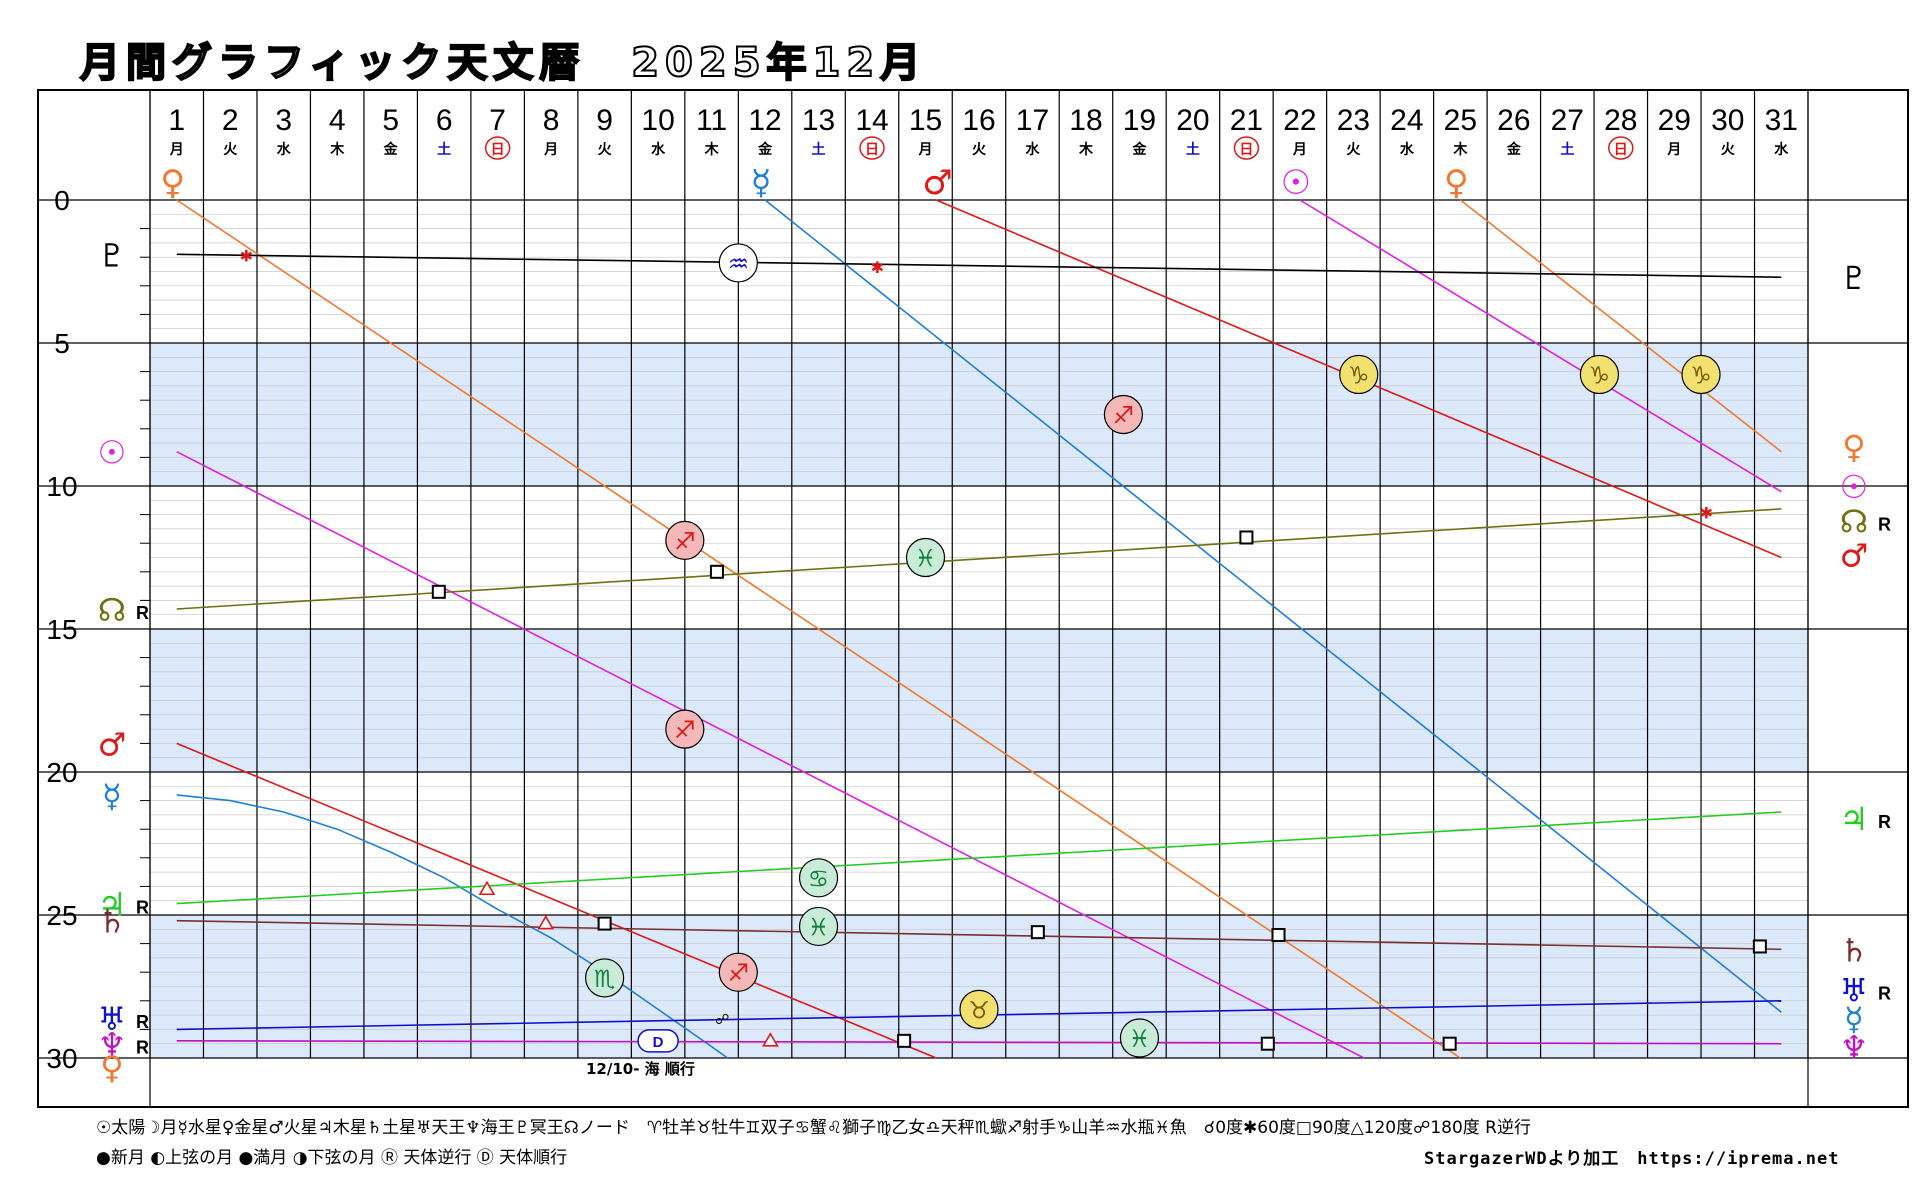  I want to click on day-number: 17, so click(1032, 120).